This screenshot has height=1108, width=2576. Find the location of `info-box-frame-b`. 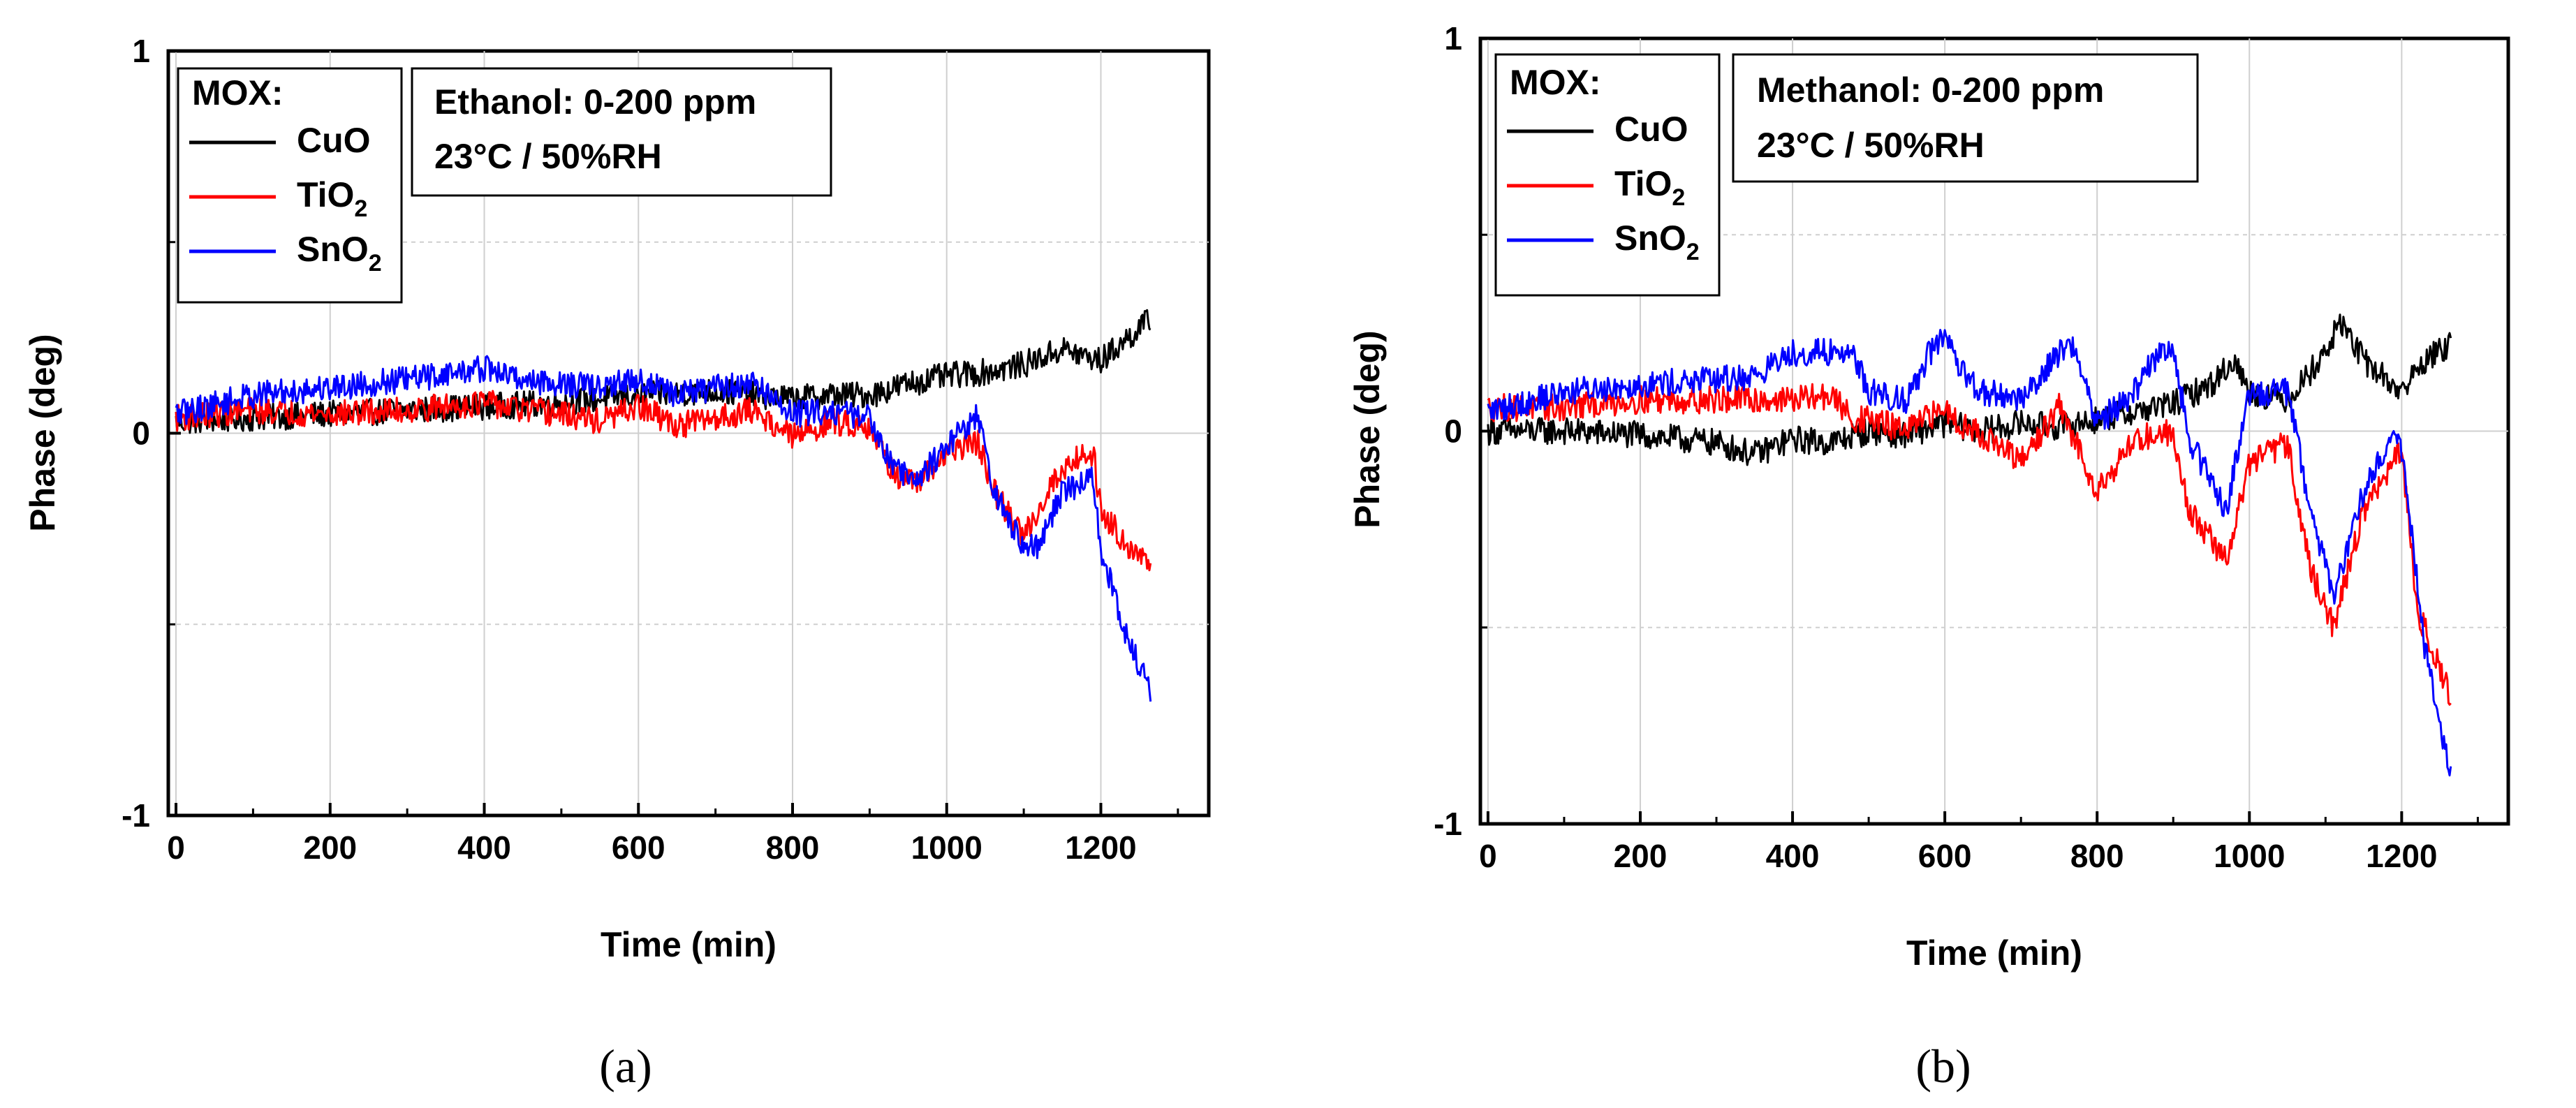

info-box-frame-b is located at coordinates (1965, 118).